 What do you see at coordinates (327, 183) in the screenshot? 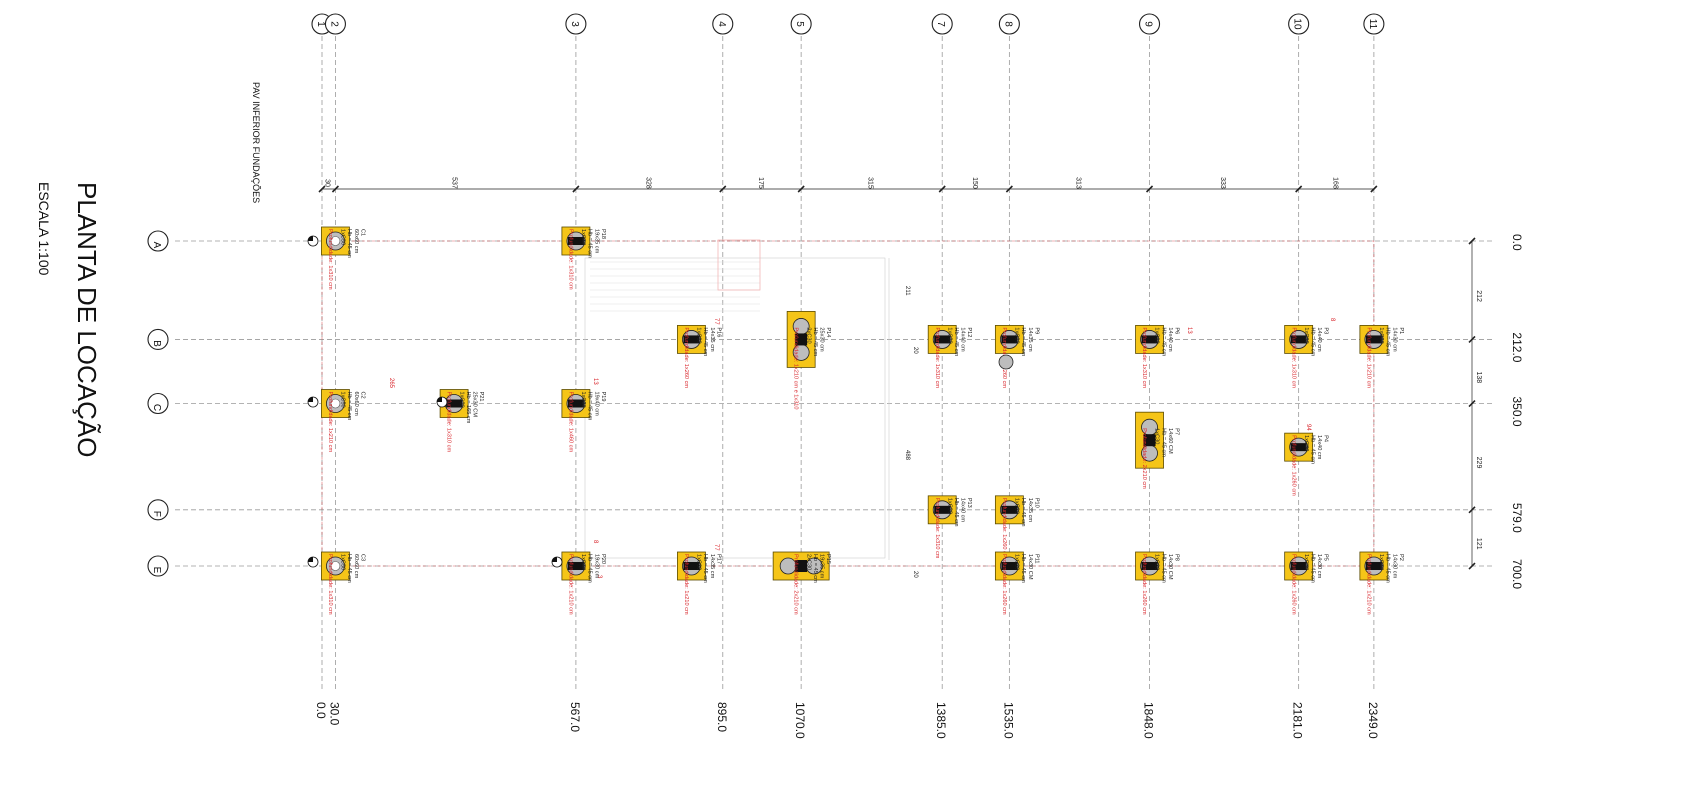
I see `dim-top-value: 30` at bounding box center [327, 183].